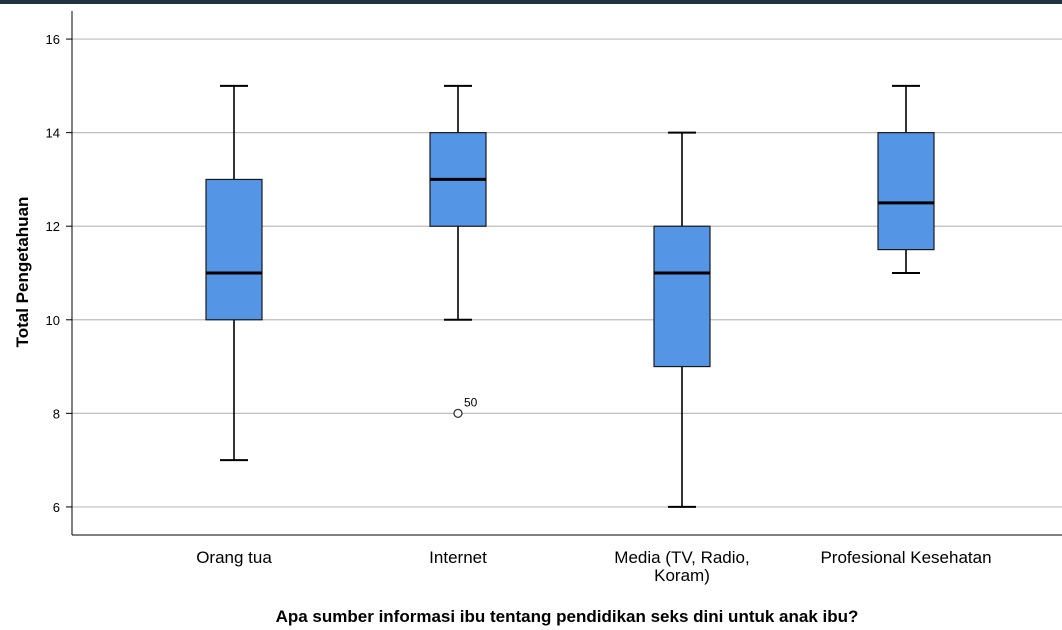 This screenshot has height=630, width=1062. What do you see at coordinates (905, 557) in the screenshot?
I see `x-category-label: Profesional Kesehatan` at bounding box center [905, 557].